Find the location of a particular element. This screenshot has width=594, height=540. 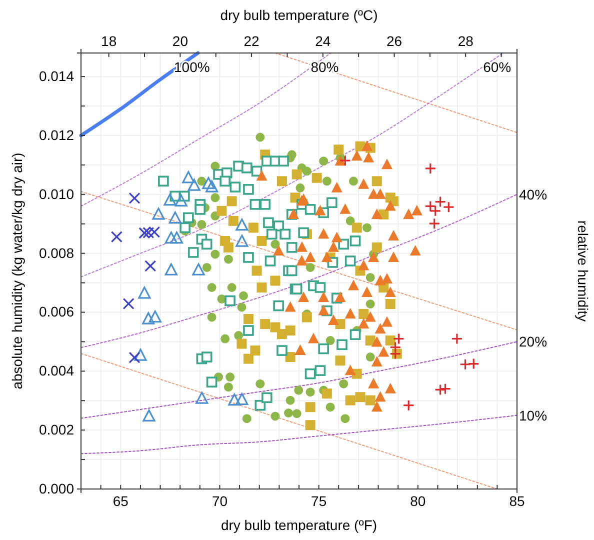

x-tick-label: 65 is located at coordinates (120, 500).